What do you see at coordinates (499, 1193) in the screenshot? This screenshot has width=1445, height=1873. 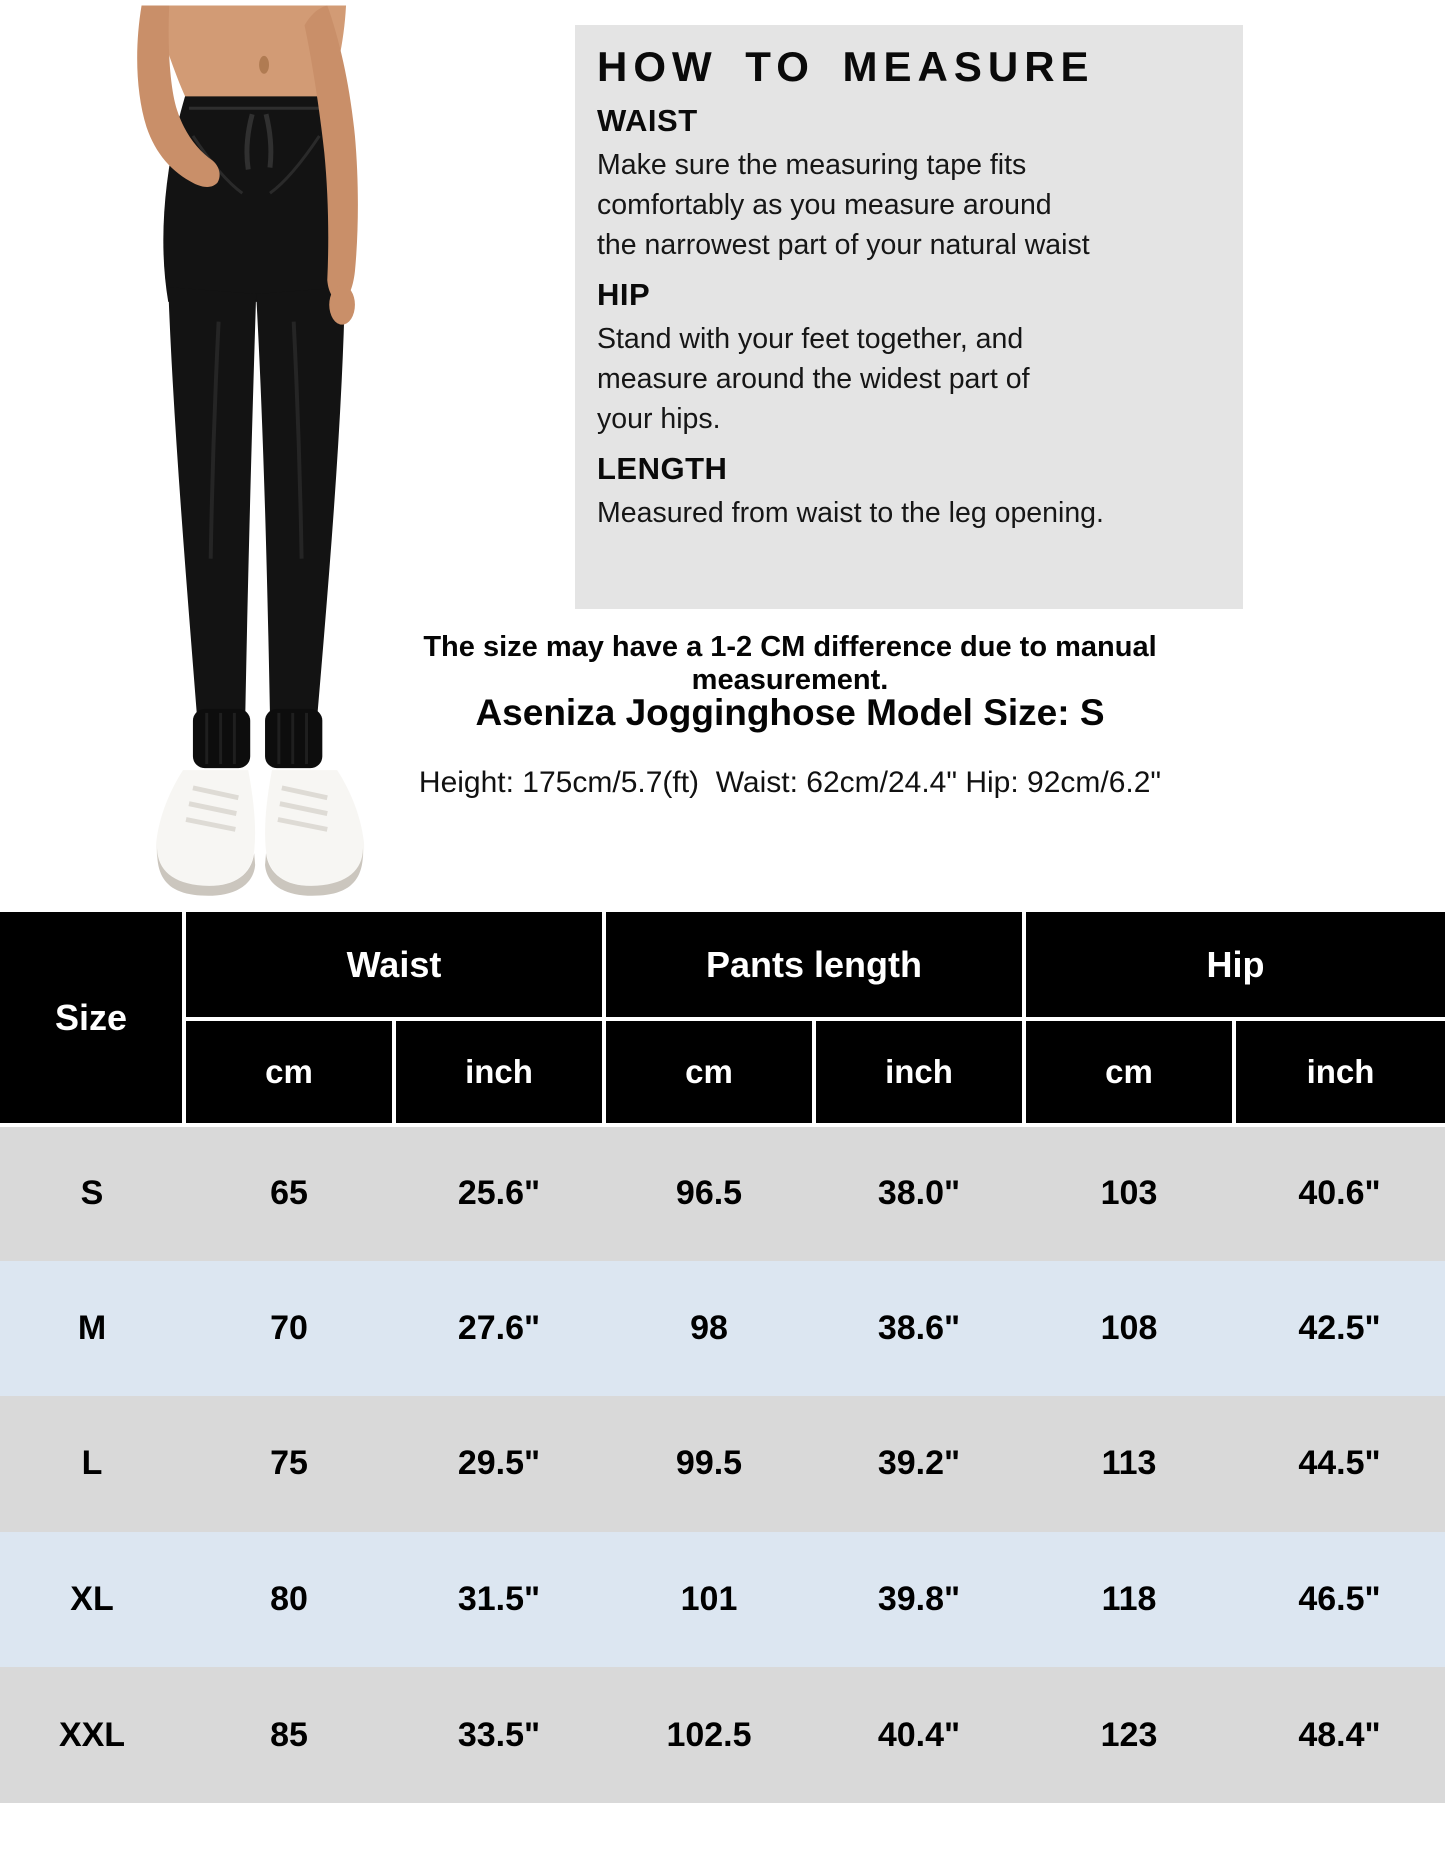 I see `value-cell: 25.6"` at bounding box center [499, 1193].